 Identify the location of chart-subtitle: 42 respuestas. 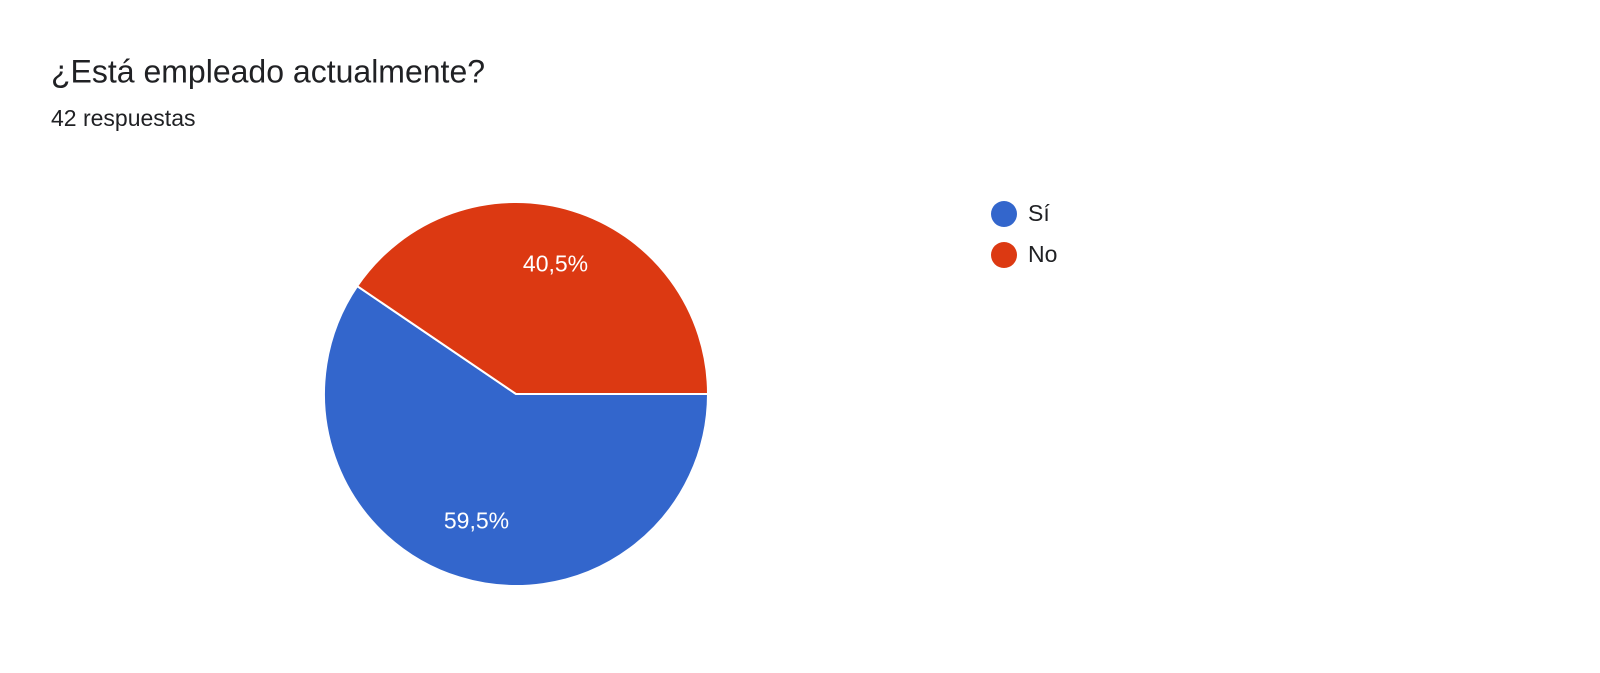
(123, 118).